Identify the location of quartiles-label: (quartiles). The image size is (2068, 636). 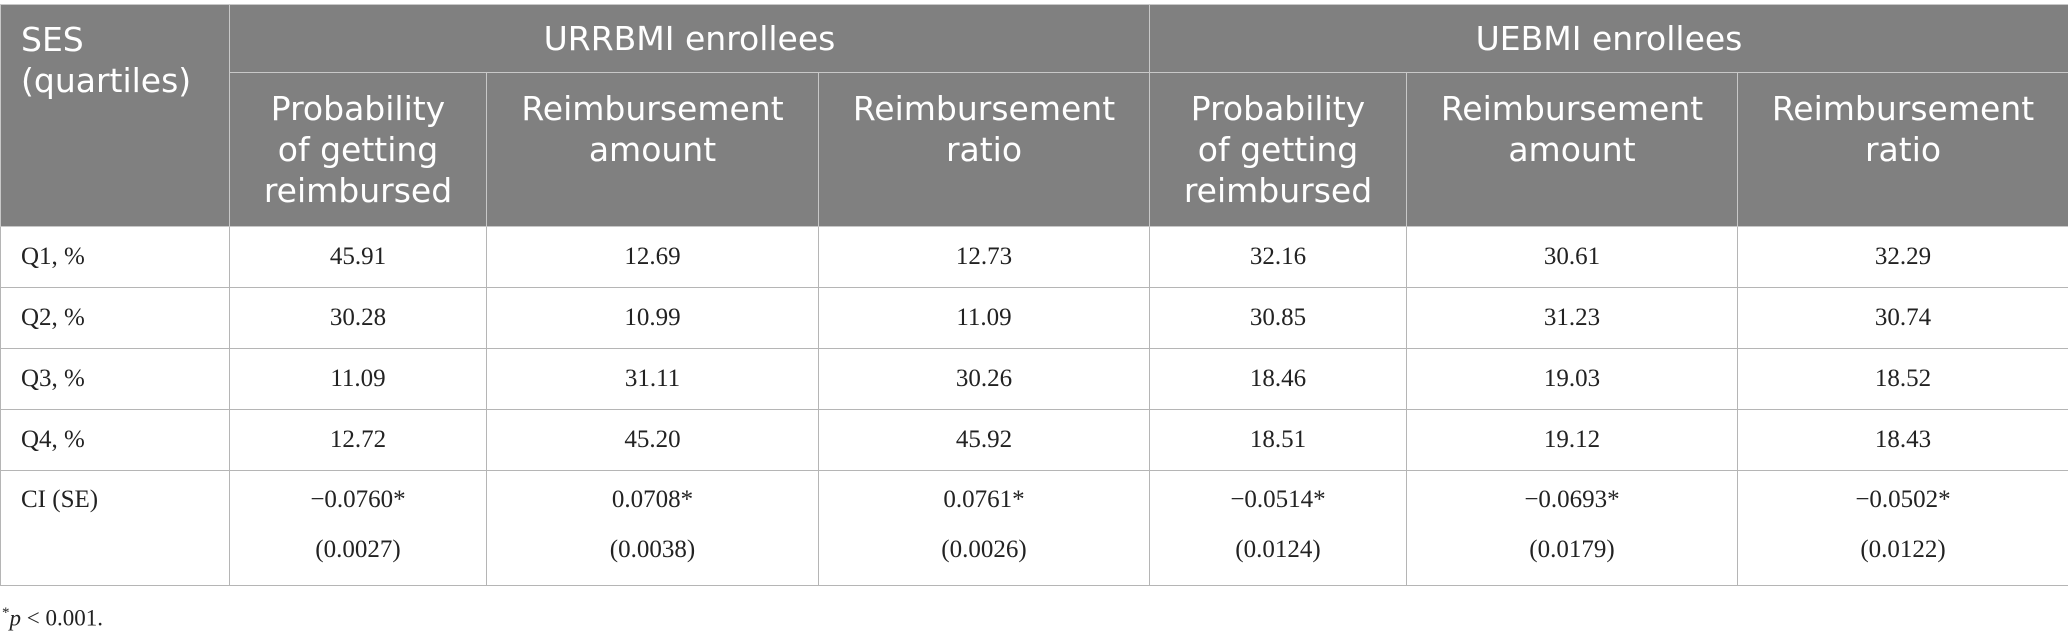
(106, 80).